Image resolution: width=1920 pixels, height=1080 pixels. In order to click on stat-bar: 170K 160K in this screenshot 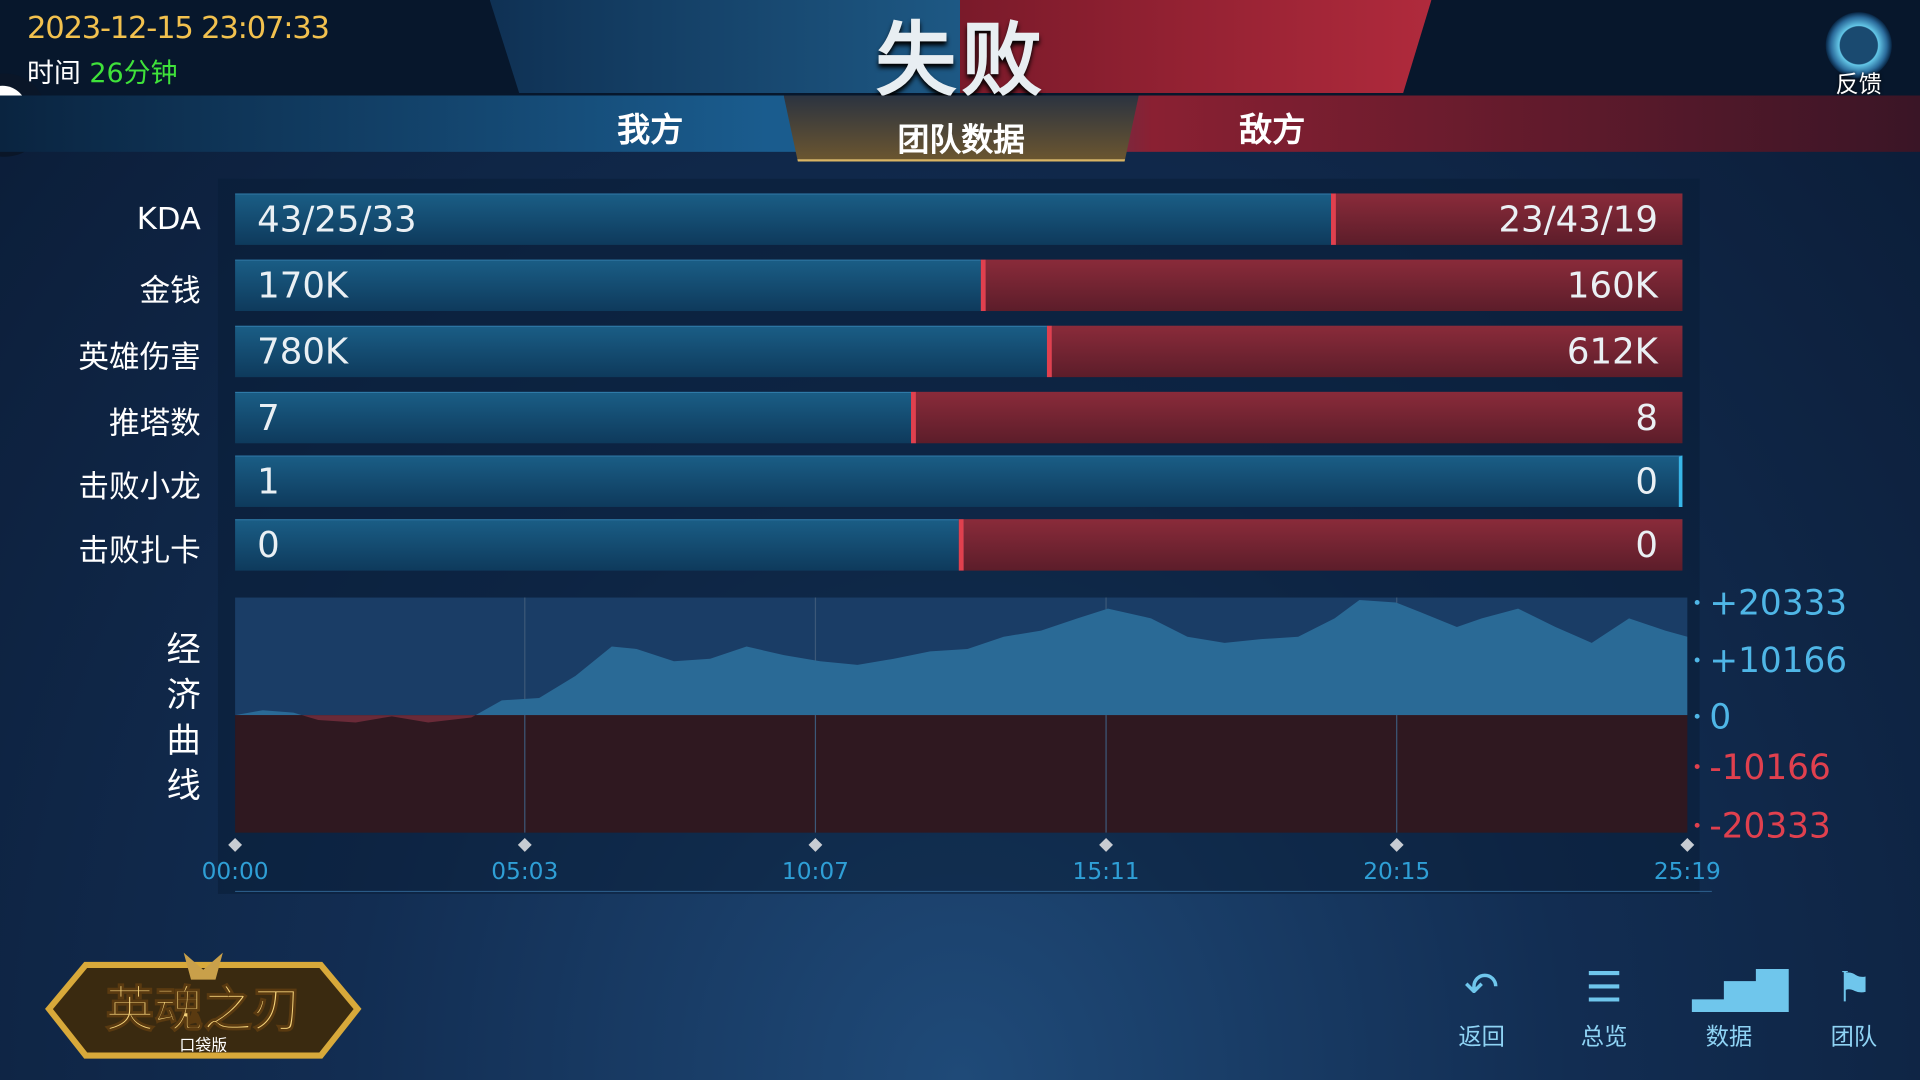, I will do `click(959, 285)`.